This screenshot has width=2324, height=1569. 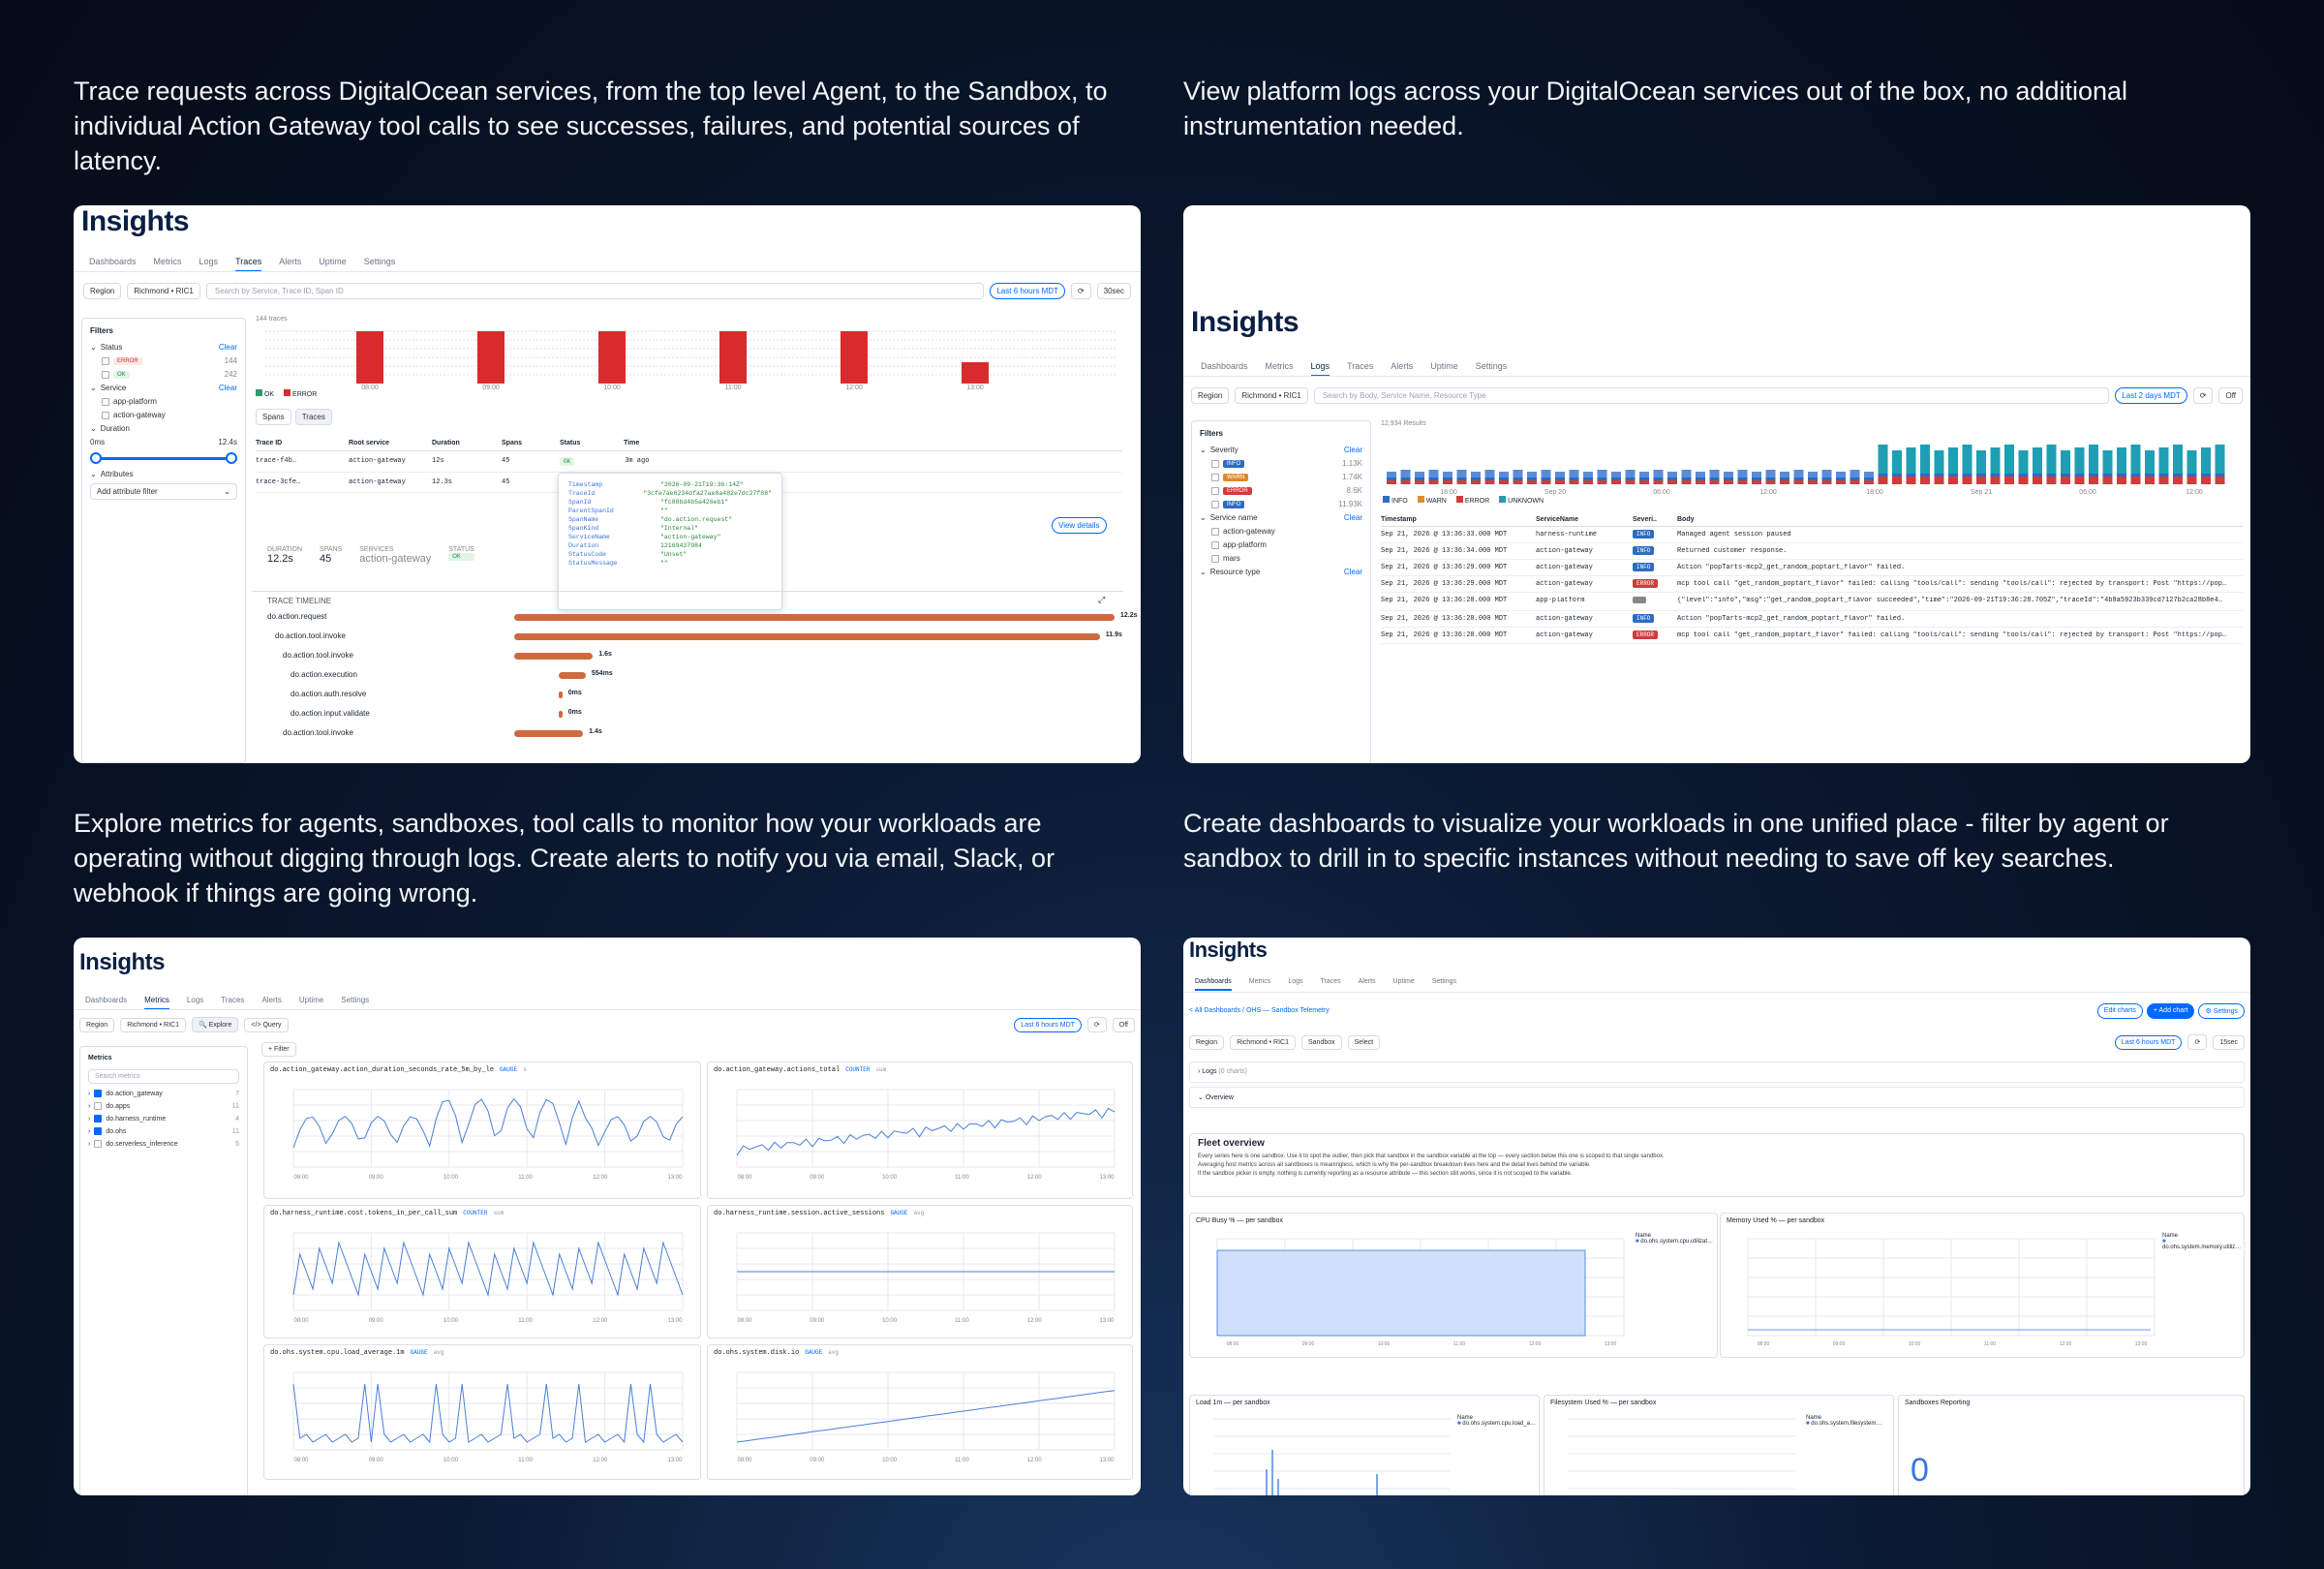 What do you see at coordinates (446, 443) in the screenshot?
I see `column-header: Duration` at bounding box center [446, 443].